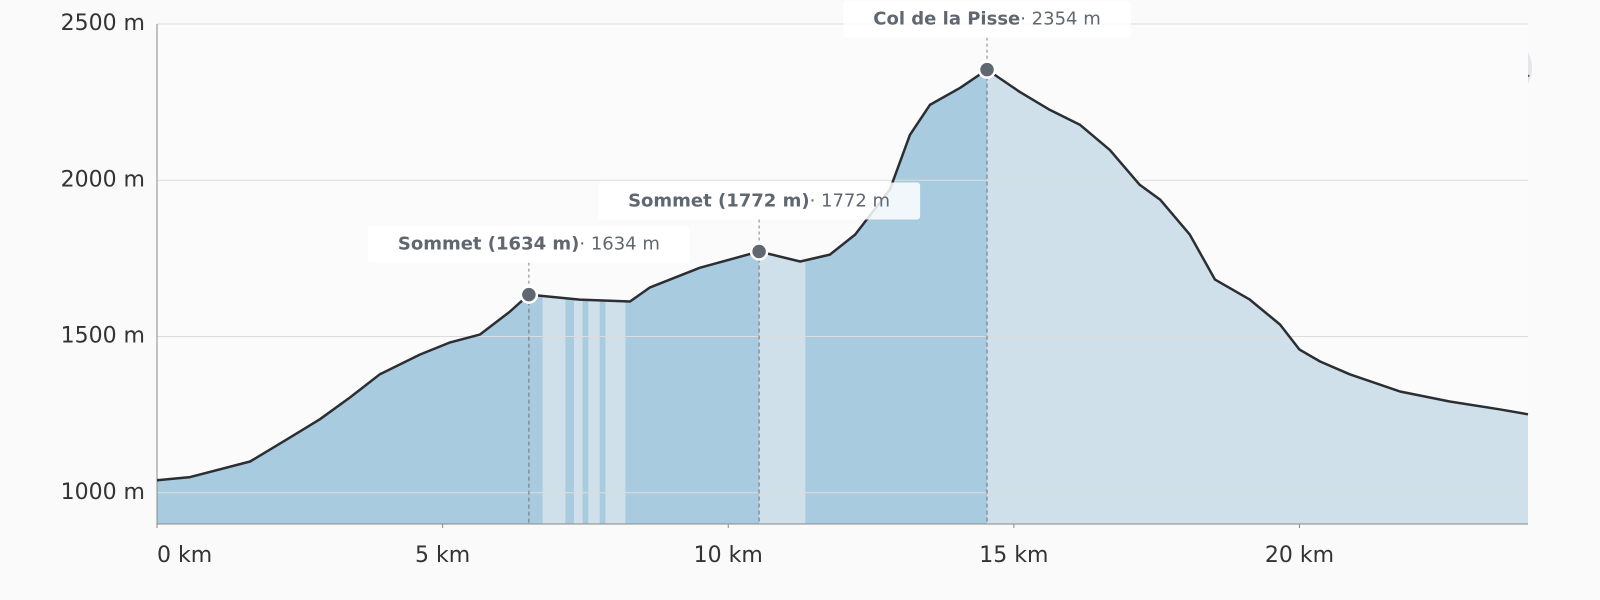  What do you see at coordinates (850, 201) in the screenshot?
I see `annotation-value: · 1772 m` at bounding box center [850, 201].